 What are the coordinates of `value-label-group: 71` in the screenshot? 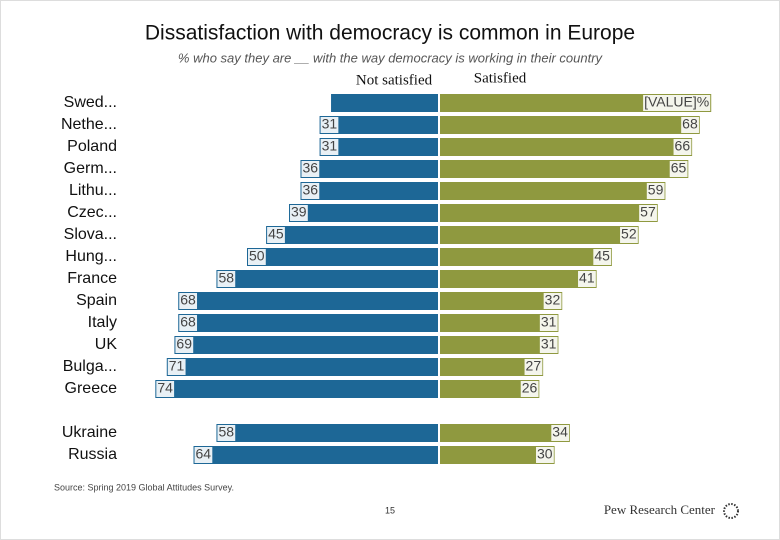 It's located at (176, 366).